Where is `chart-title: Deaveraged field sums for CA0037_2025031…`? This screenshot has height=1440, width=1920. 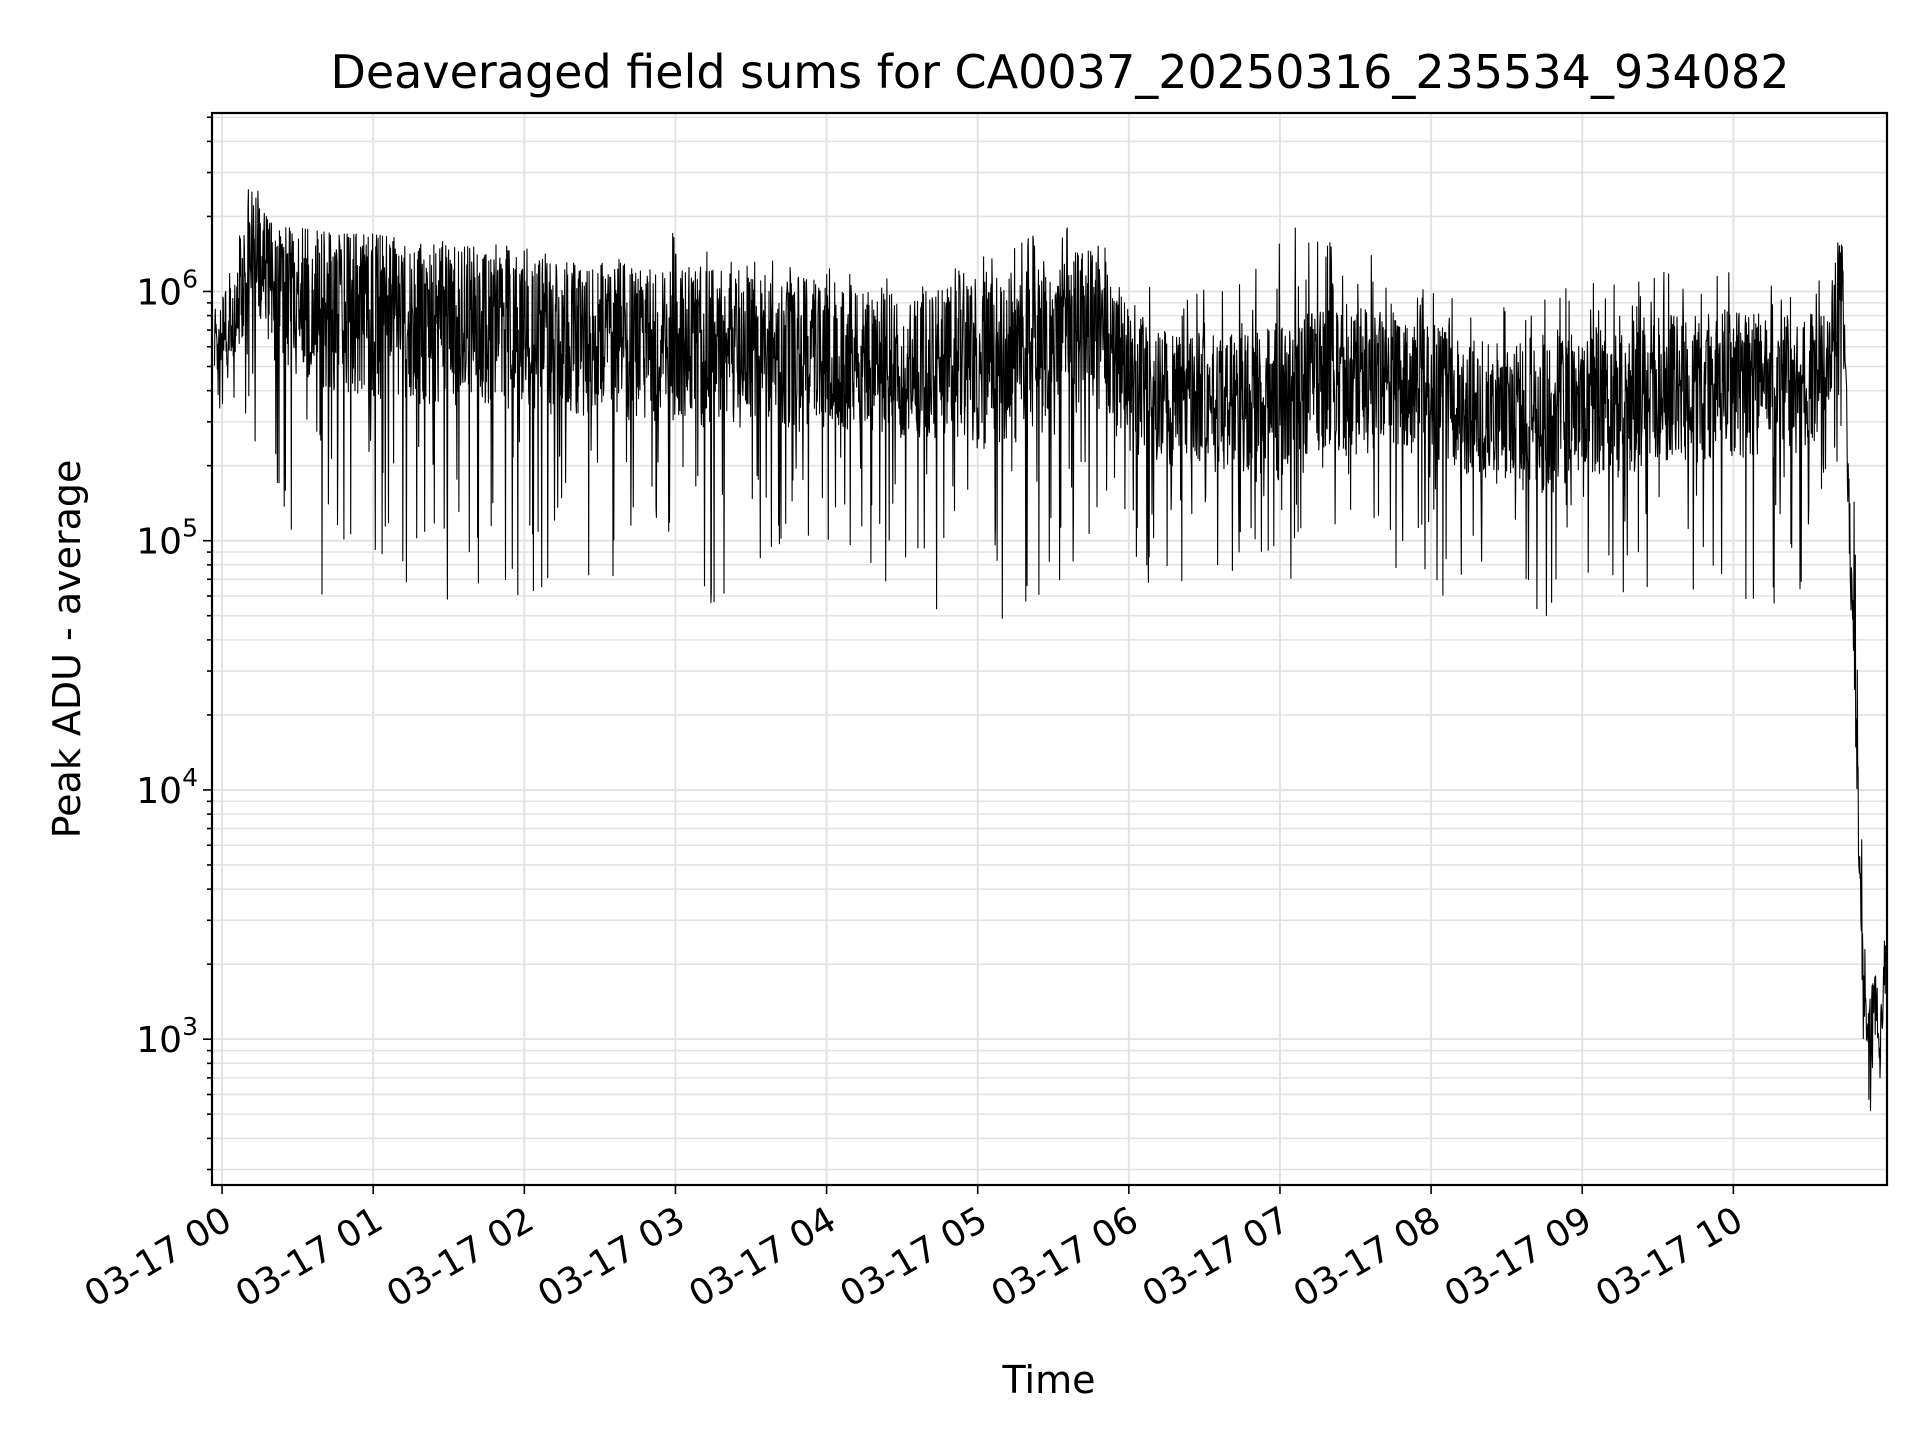 chart-title: Deaveraged field sums for CA0037_2025031… is located at coordinates (1059, 72).